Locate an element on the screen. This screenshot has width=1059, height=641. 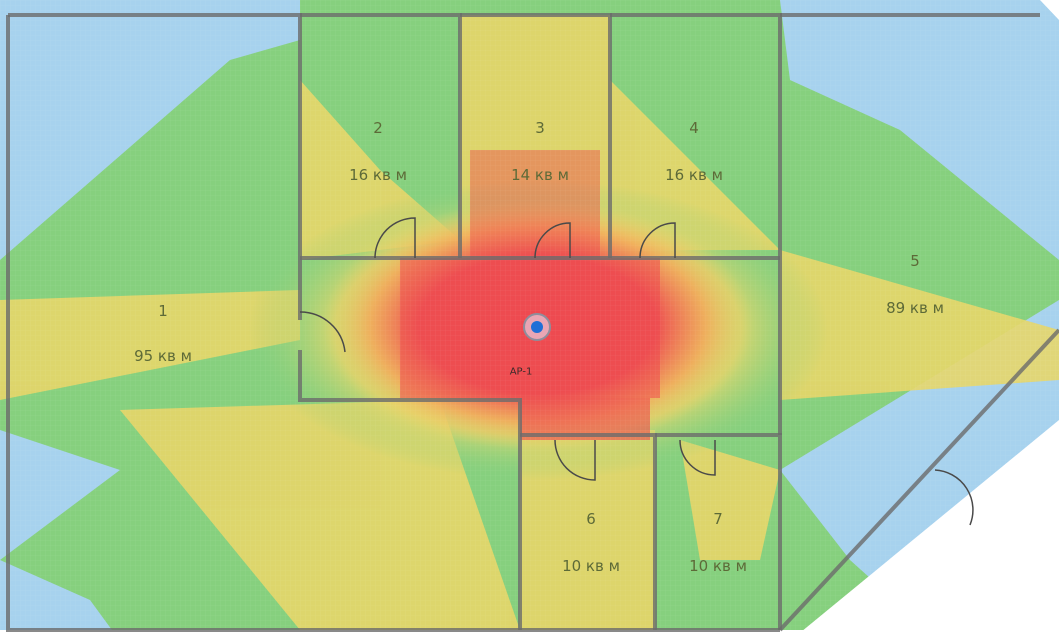
access-point-marker is located at coordinates (537, 327).